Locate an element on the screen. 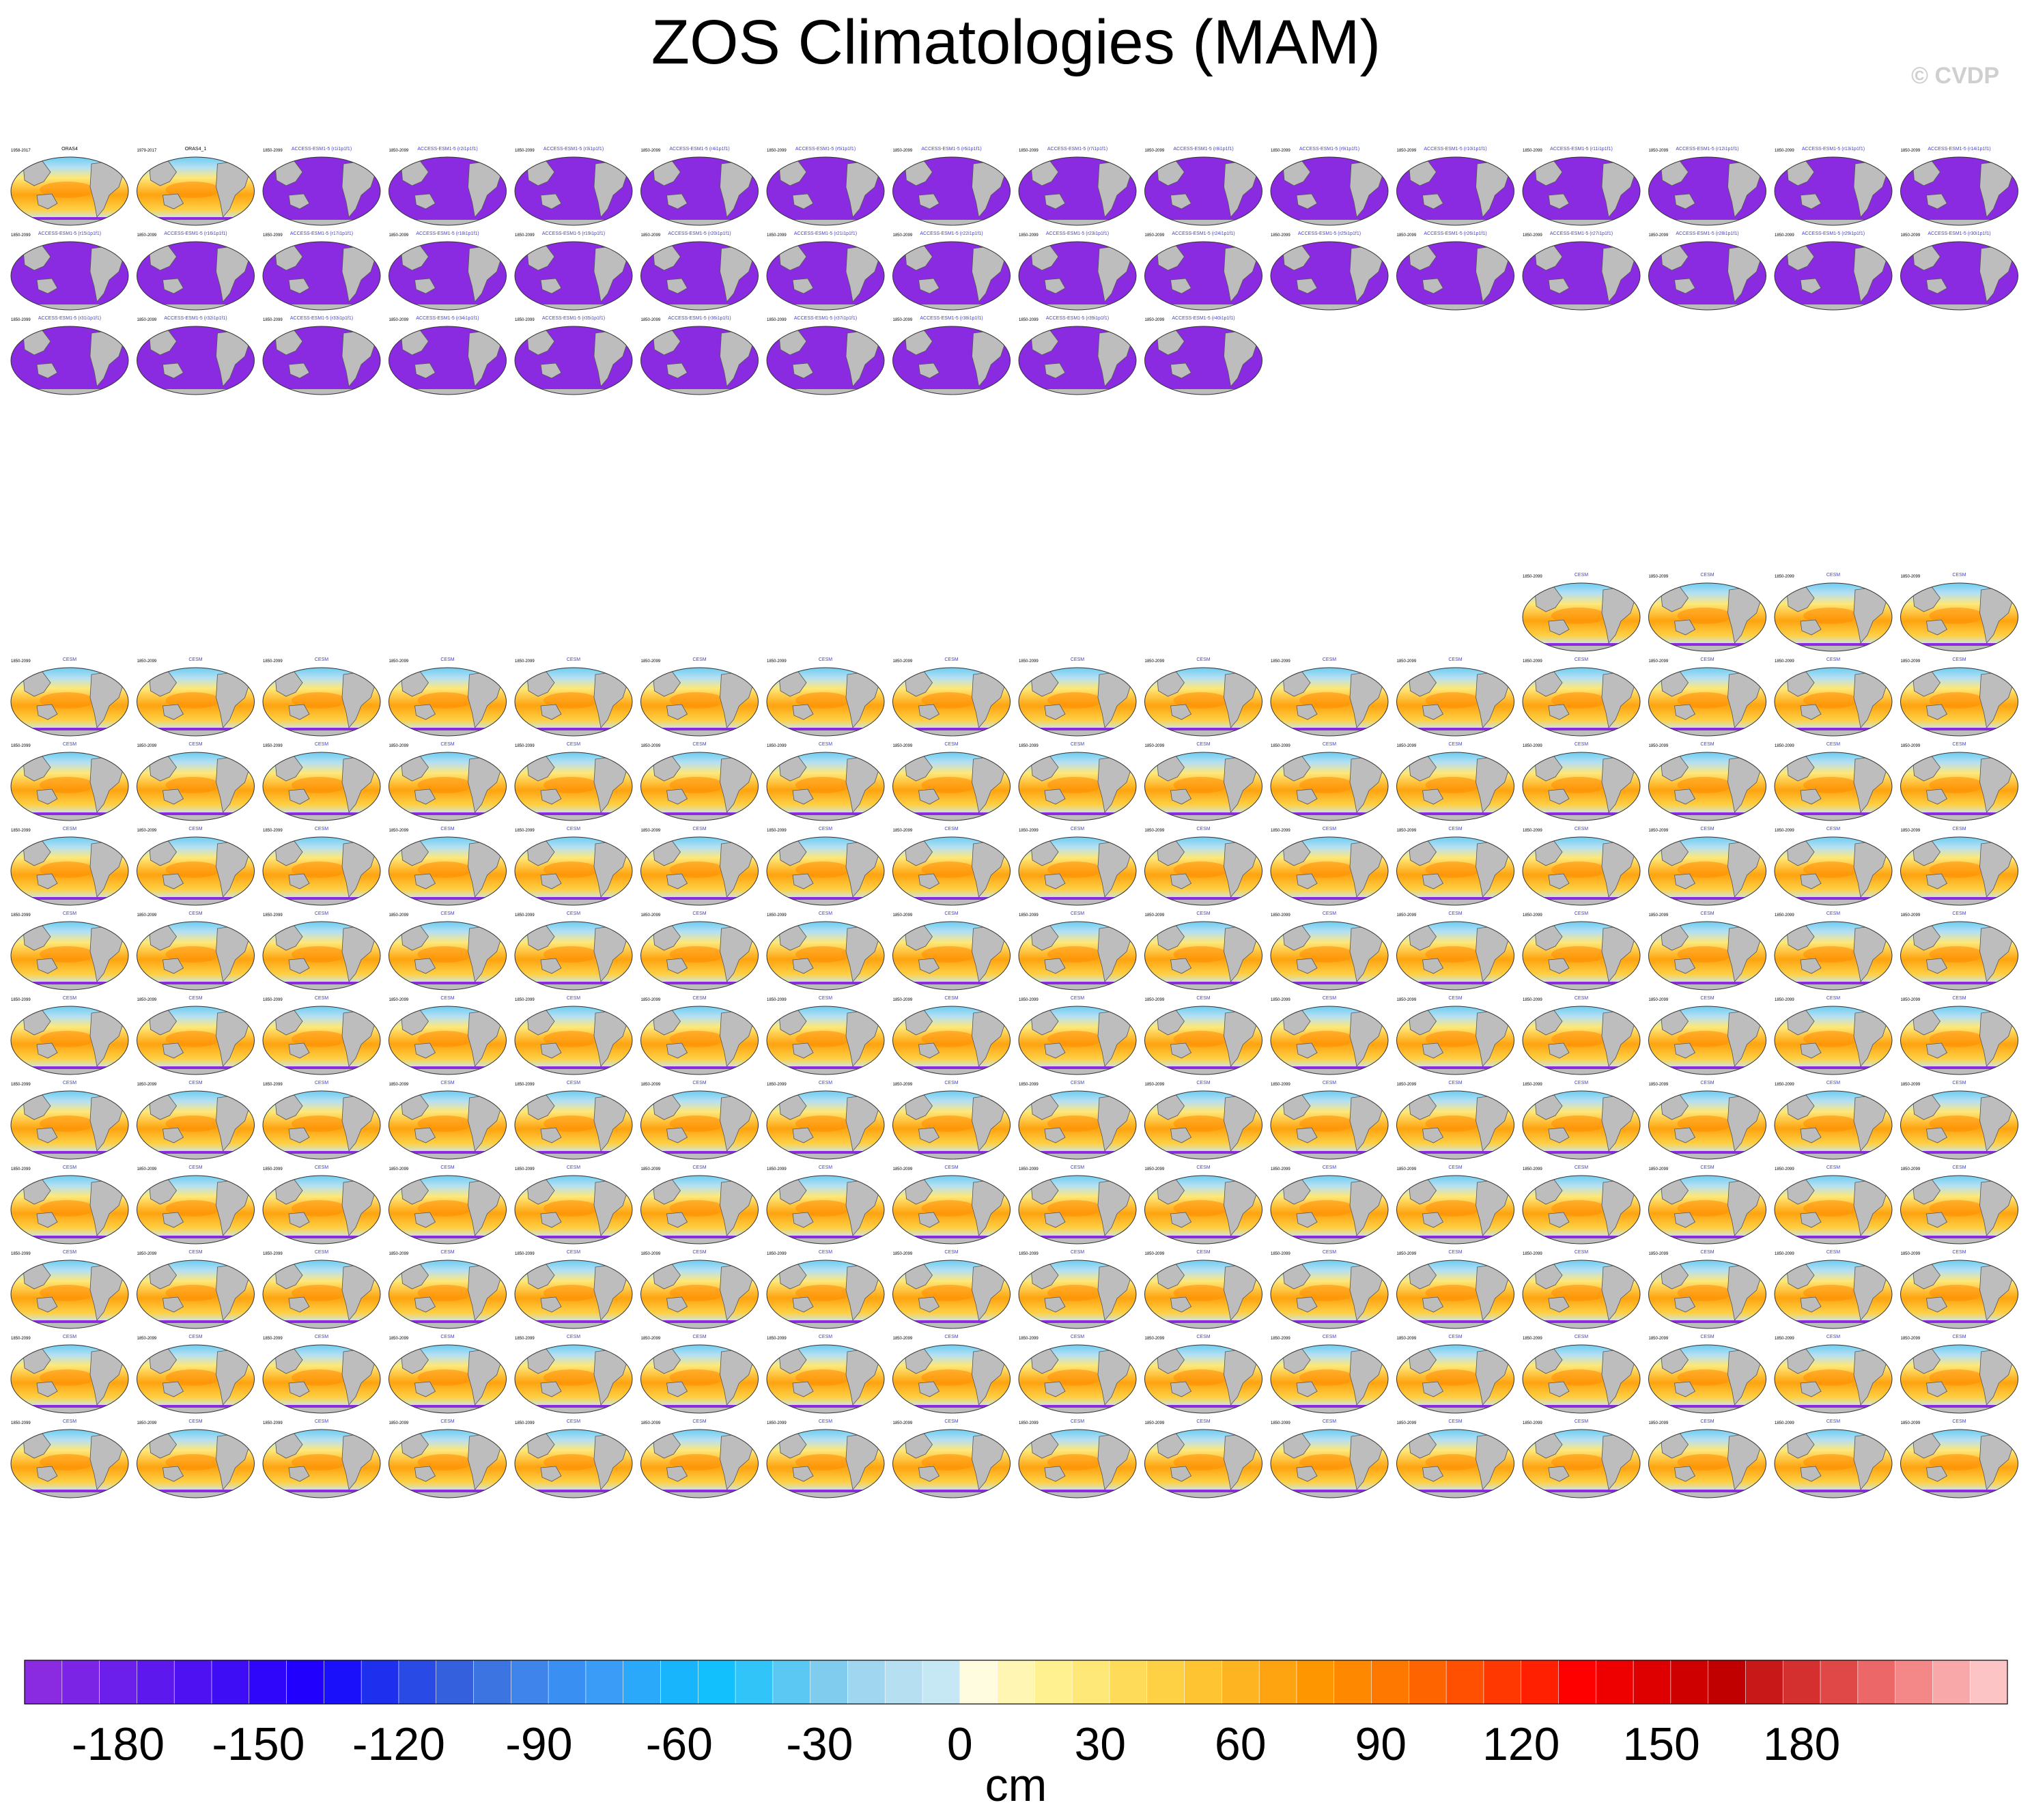 Image resolution: width=2032 pixels, height=1820 pixels. map-panel: 1850-2099 ACCESS-ESM1-5 (r37i1p1f1) is located at coordinates (825, 355).